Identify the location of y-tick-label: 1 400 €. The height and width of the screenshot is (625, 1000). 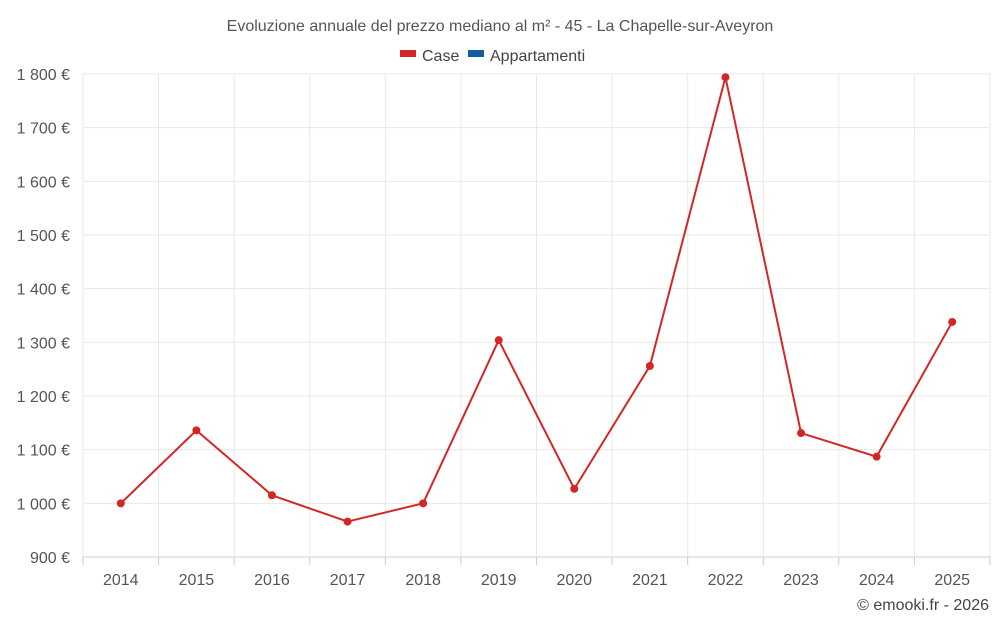
(43, 290).